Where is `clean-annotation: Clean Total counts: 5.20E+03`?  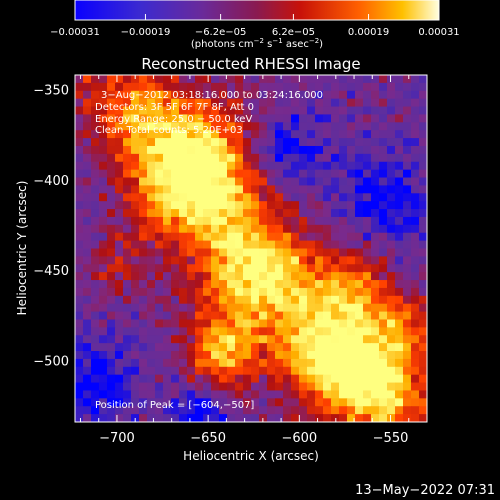
clean-annotation: Clean Total counts: 5.20E+03 is located at coordinates (169, 130).